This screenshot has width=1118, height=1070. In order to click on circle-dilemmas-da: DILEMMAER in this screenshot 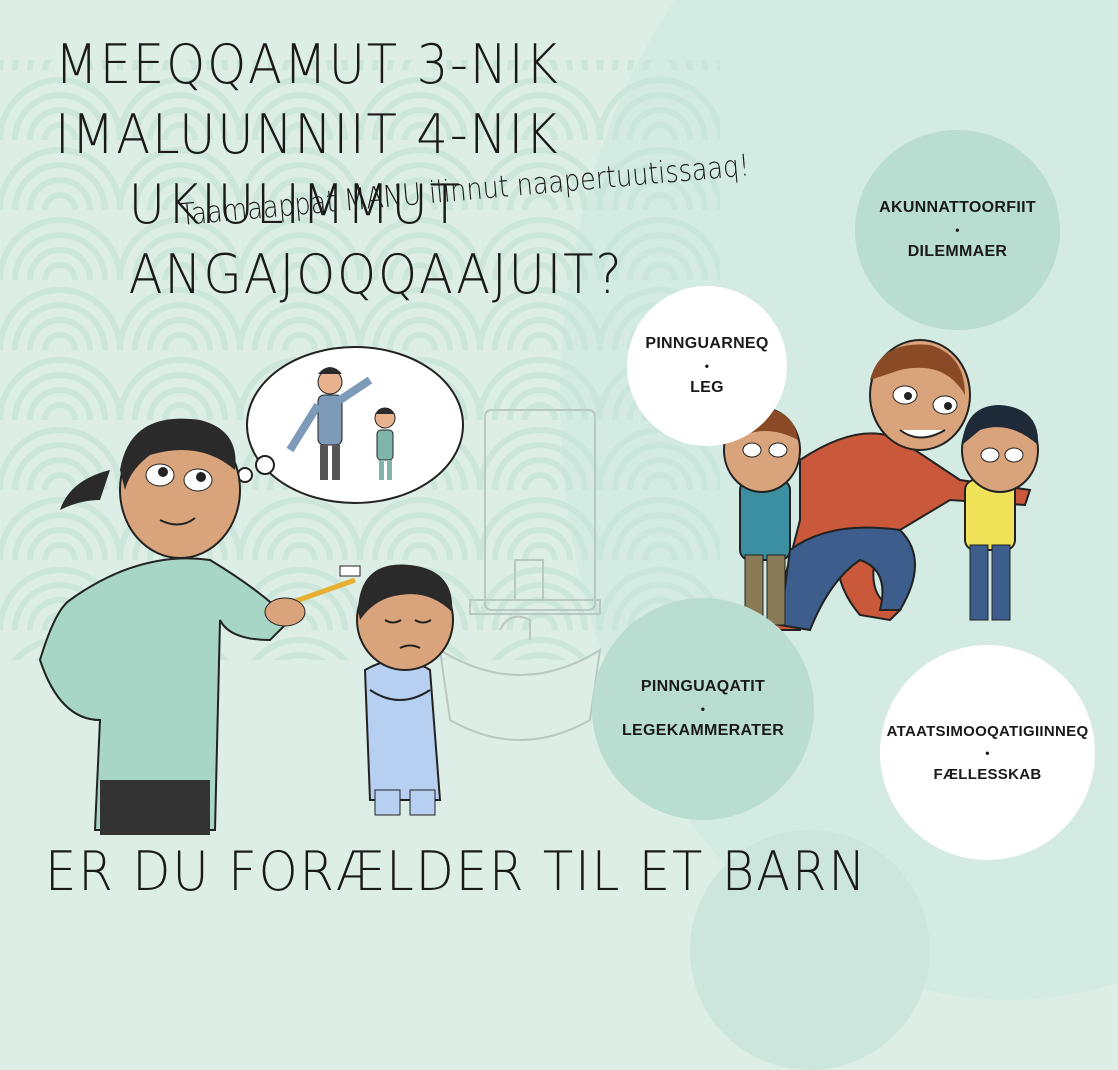, I will do `click(957, 251)`.